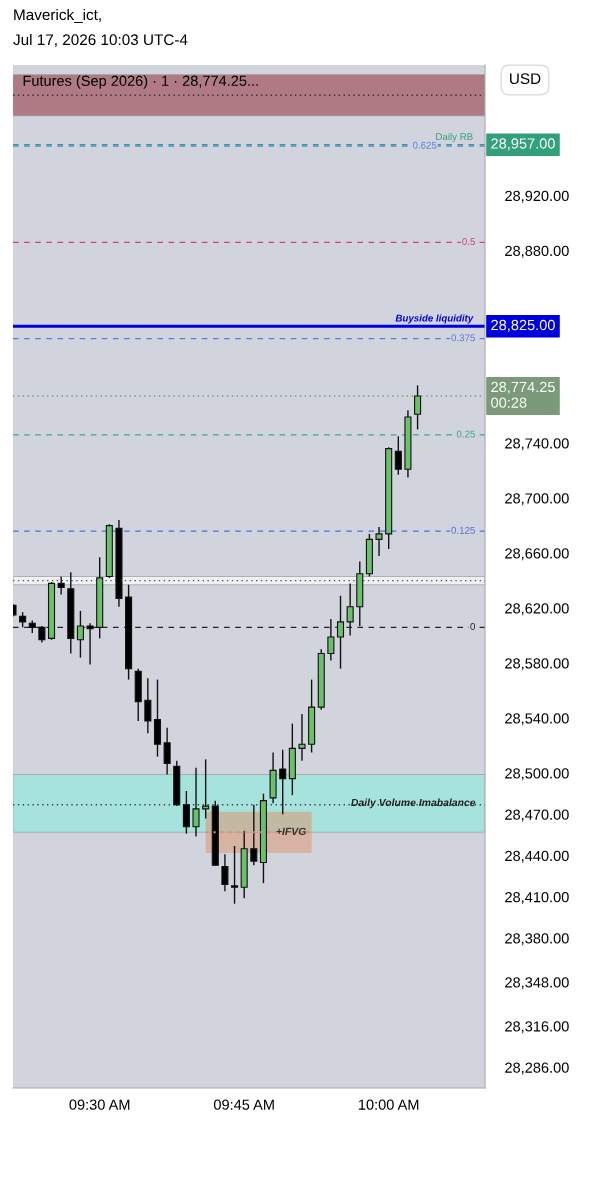 The width and height of the screenshot is (594, 1200). Describe the element at coordinates (537, 609) in the screenshot. I see `y-tick-label: 28,620.00` at that location.